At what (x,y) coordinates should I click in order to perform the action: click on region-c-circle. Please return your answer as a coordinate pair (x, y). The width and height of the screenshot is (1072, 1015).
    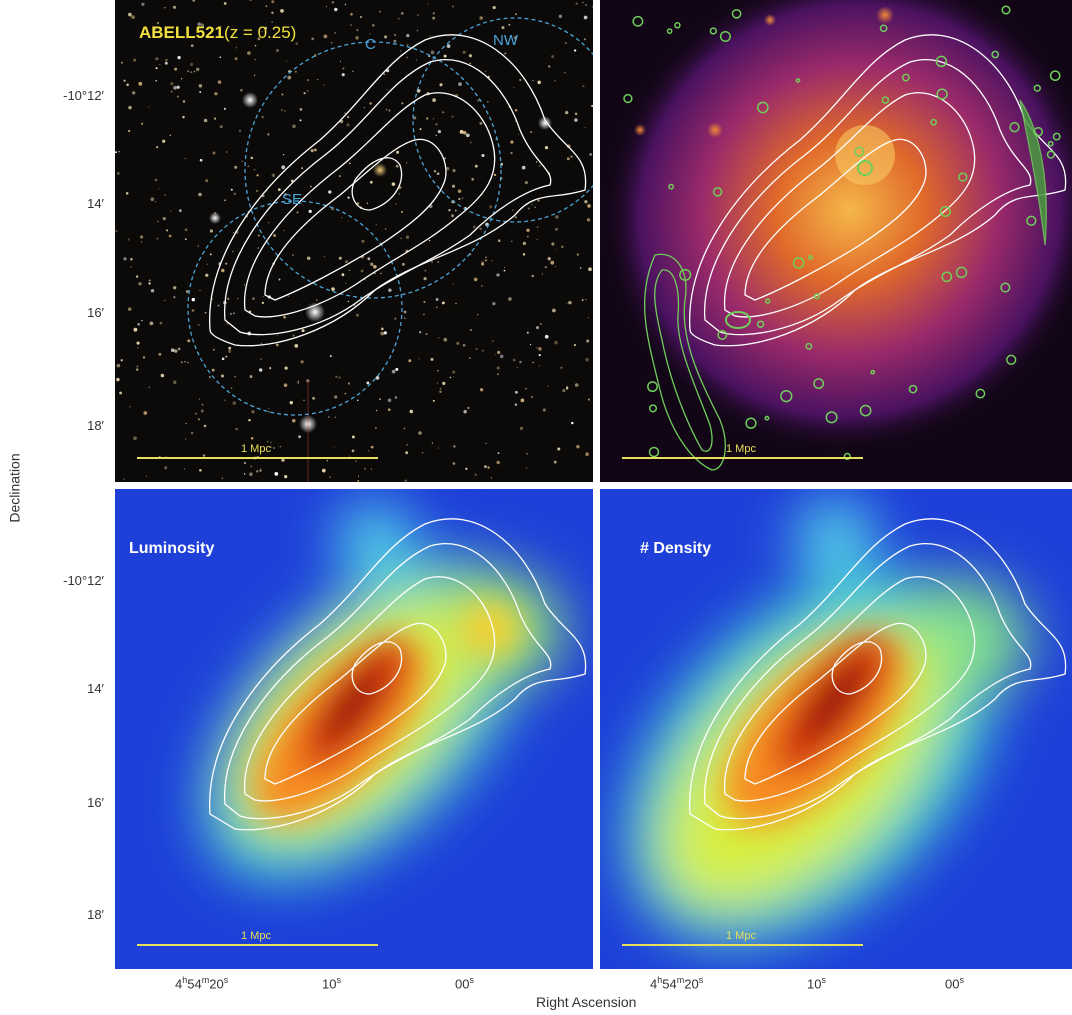
    Looking at the image, I should click on (373, 170).